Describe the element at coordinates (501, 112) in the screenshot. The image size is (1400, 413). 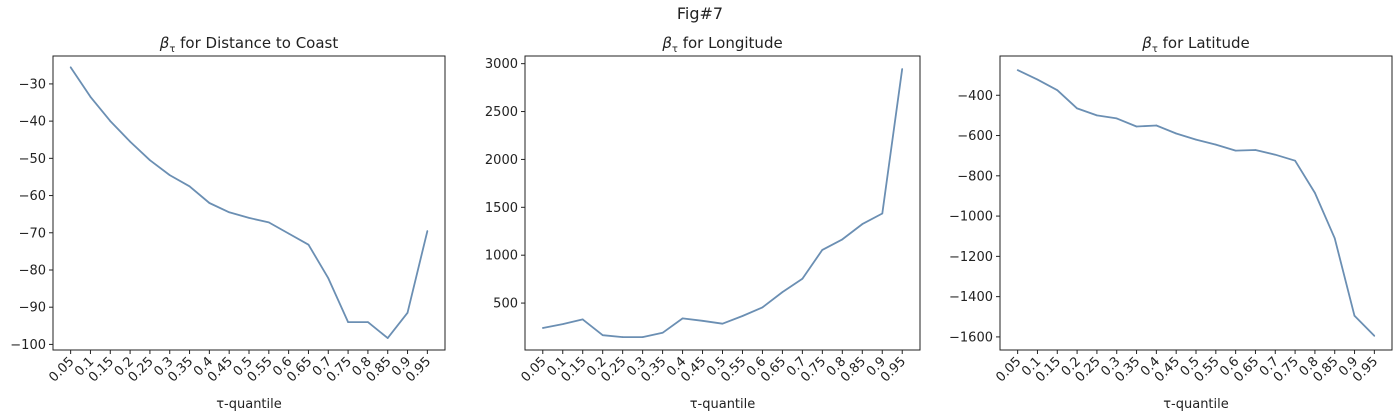
I see `y-tick-label: 2500` at that location.